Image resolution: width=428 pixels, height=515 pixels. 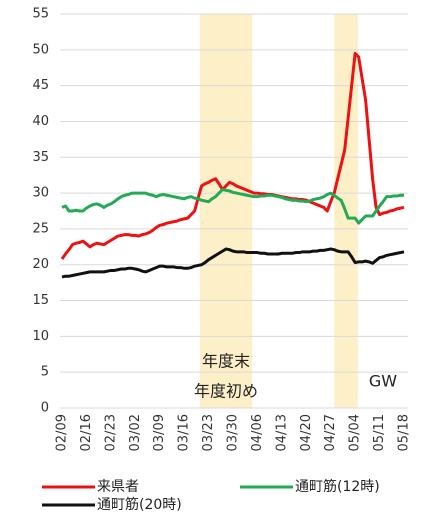 I want to click on x-tick-label: 05/11, so click(x=379, y=432).